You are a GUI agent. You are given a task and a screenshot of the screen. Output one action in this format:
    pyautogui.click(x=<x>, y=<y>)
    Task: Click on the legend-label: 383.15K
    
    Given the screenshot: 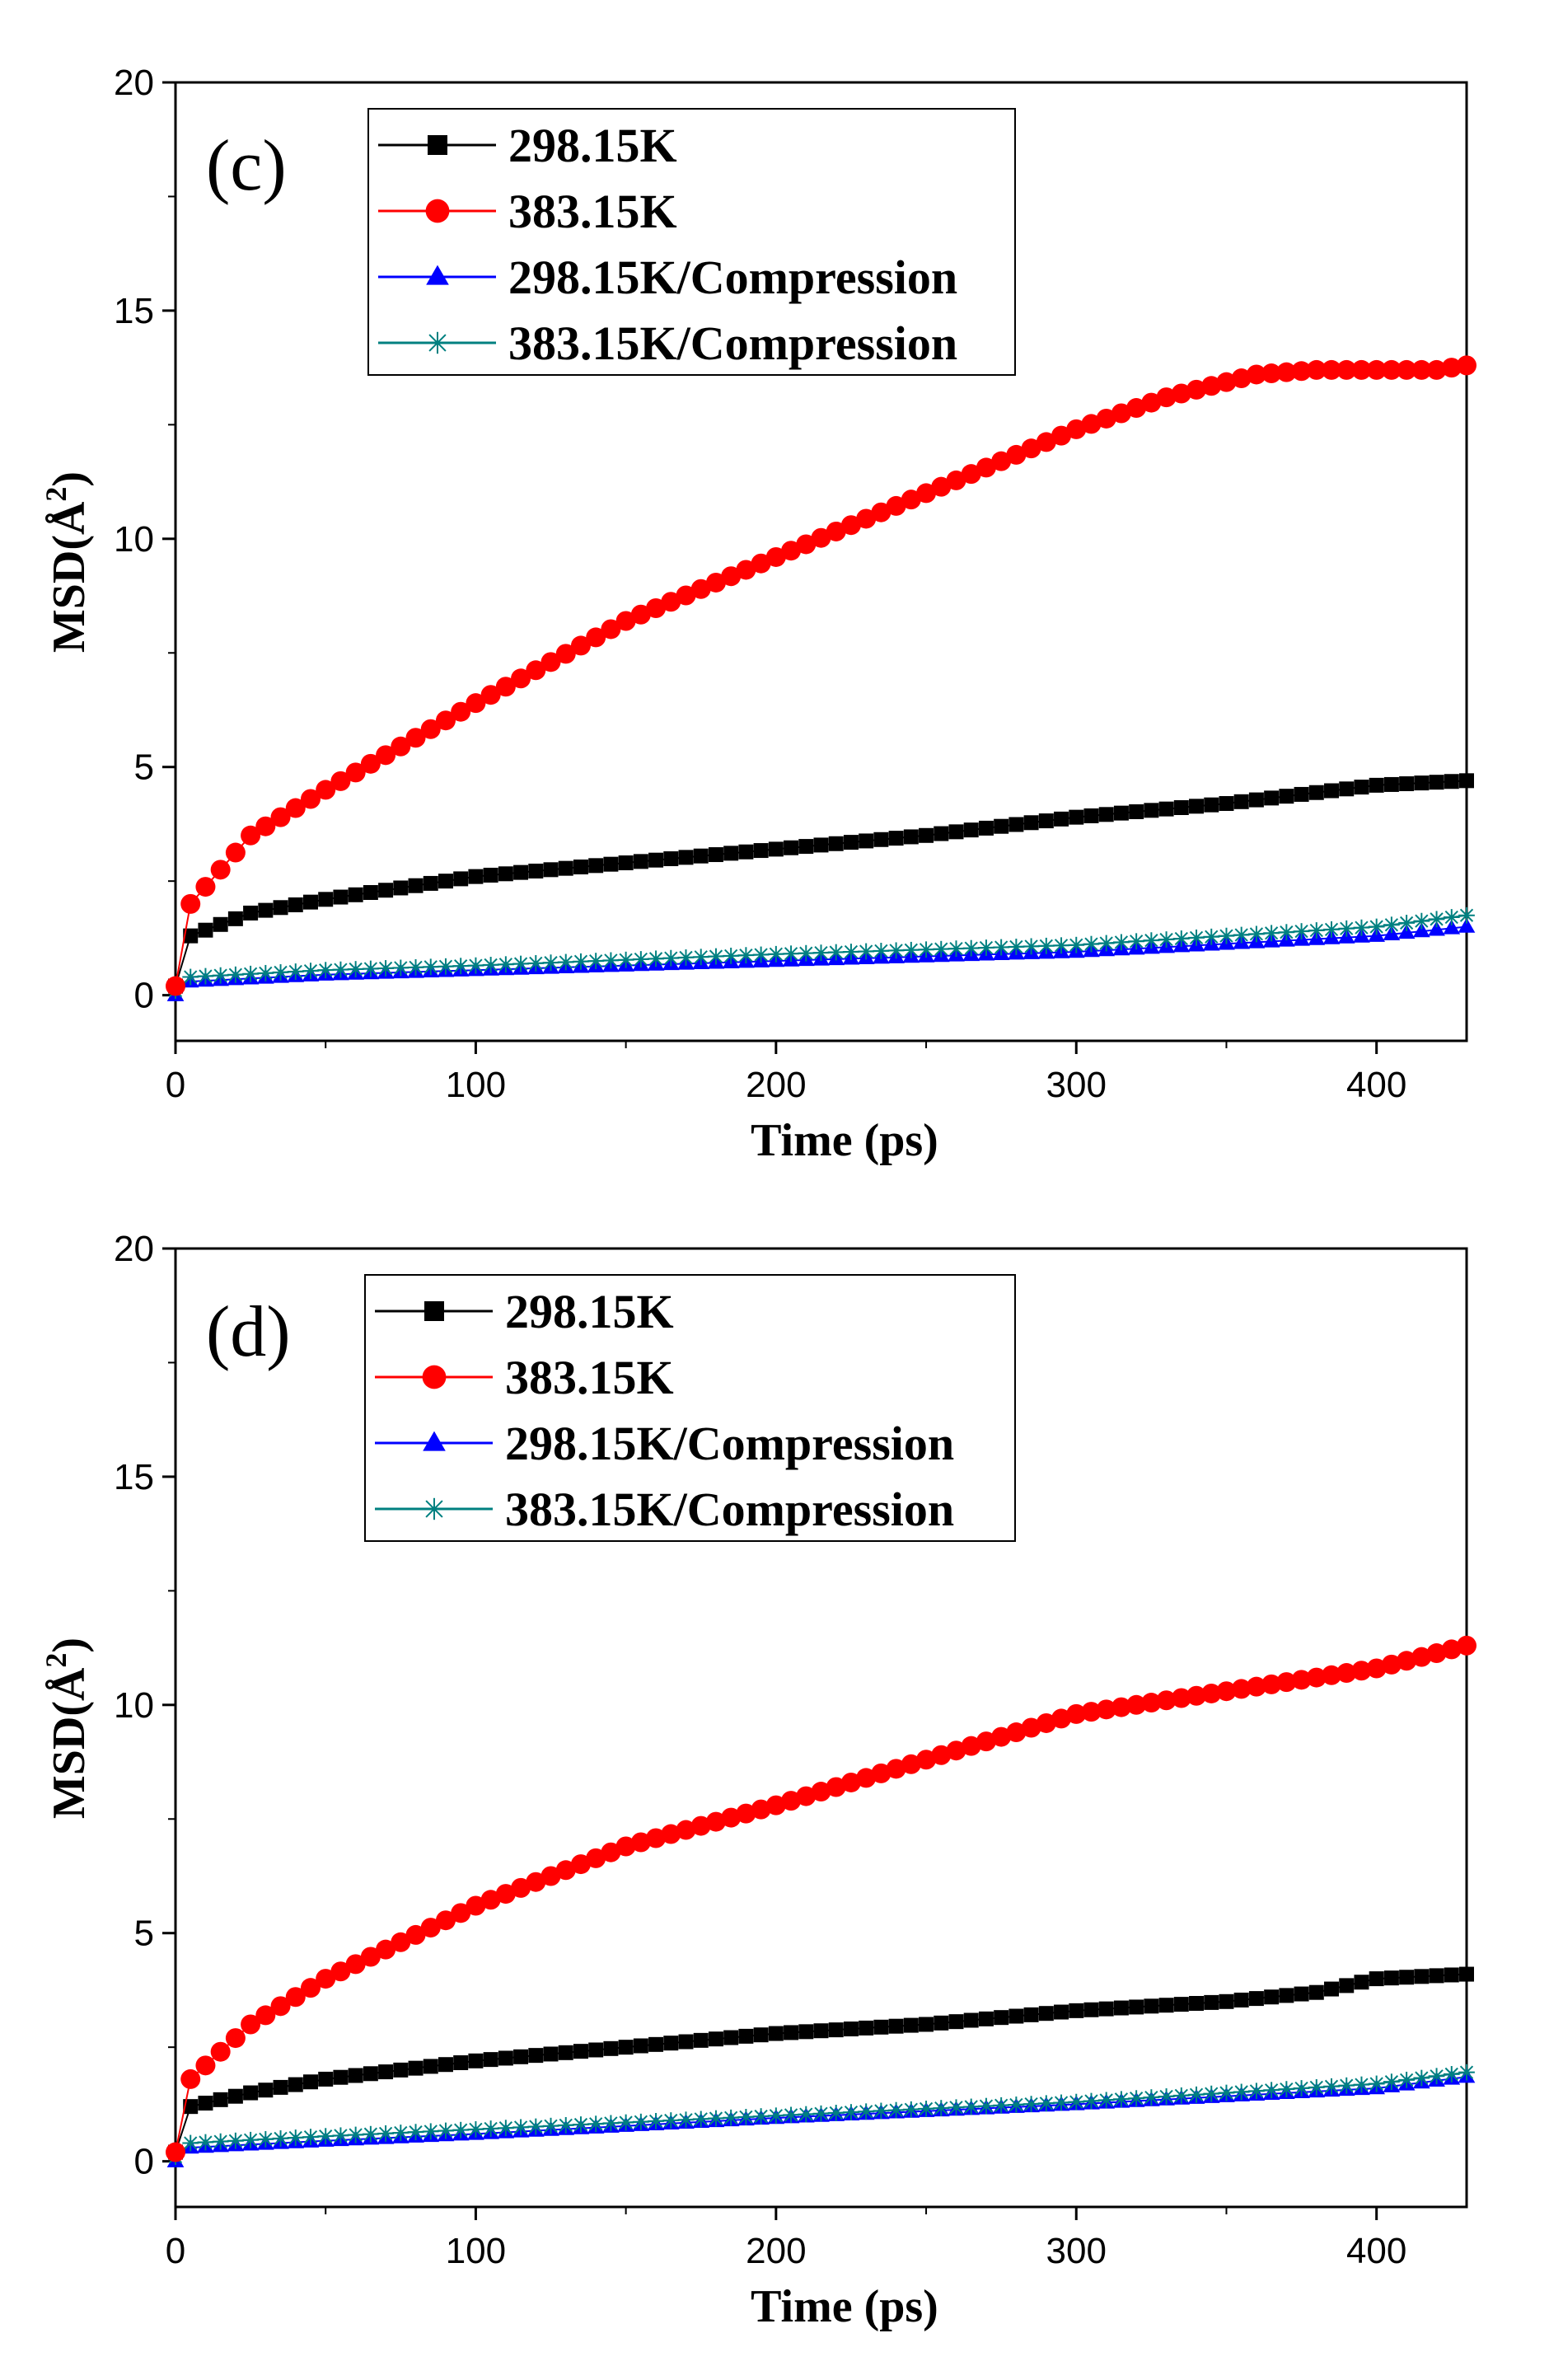 What is the action you would take?
    pyautogui.click(x=590, y=1377)
    